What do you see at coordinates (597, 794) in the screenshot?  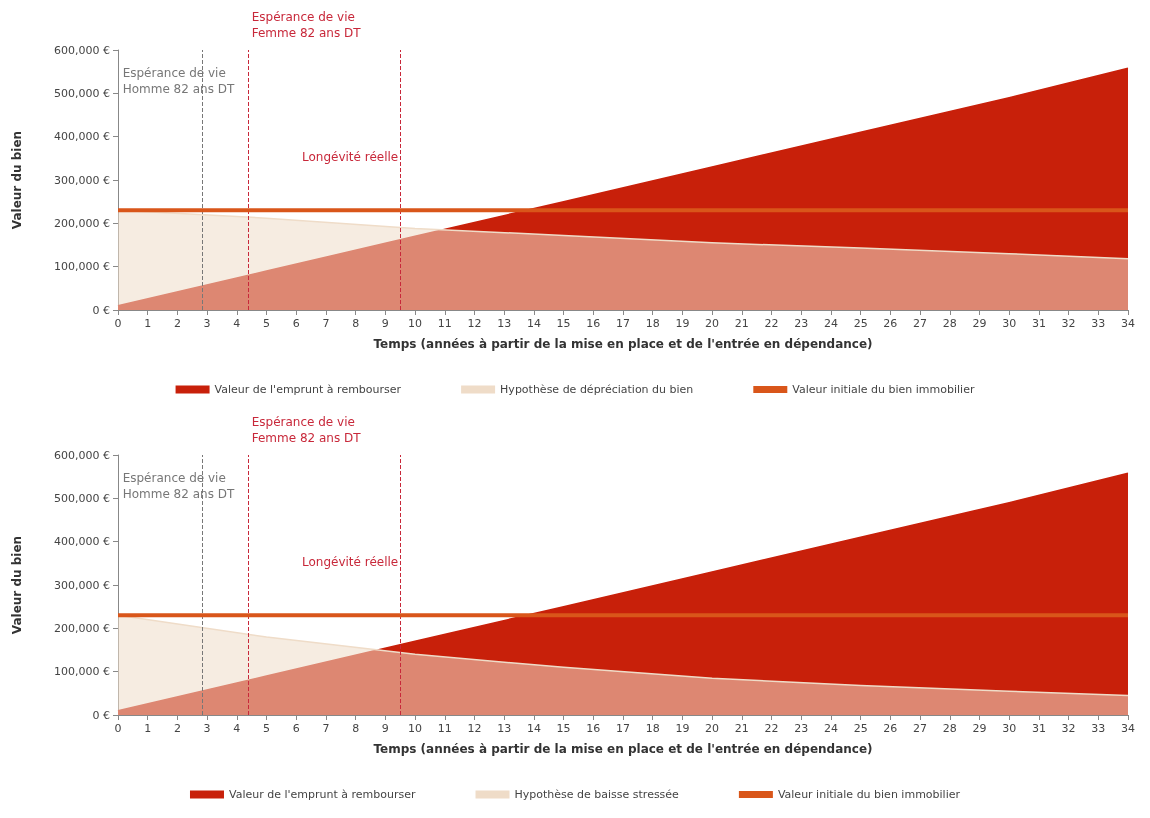 I see `legend-label: Hypothèse de baisse stressée` at bounding box center [597, 794].